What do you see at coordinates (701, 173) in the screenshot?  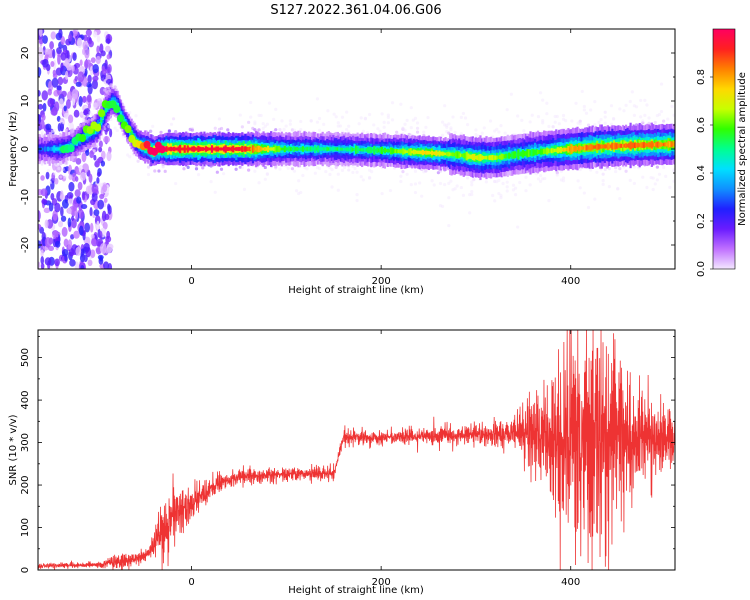 I see `colorbar-tick-label: 0.4` at bounding box center [701, 173].